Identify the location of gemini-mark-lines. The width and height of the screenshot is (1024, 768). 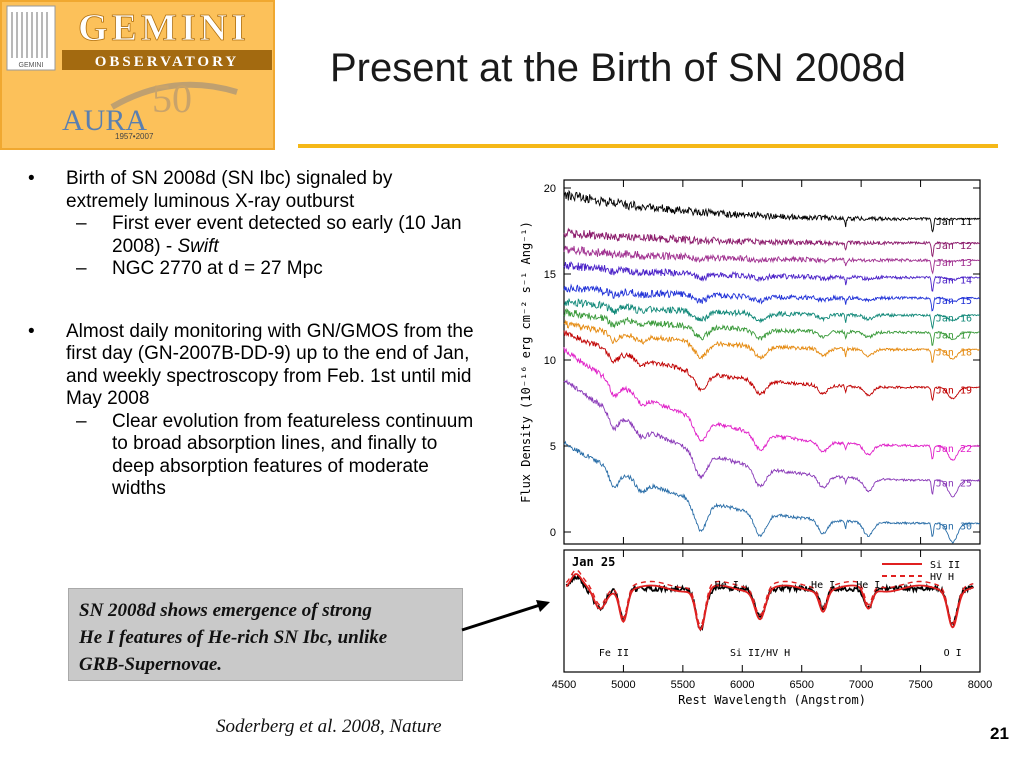
(29, 35).